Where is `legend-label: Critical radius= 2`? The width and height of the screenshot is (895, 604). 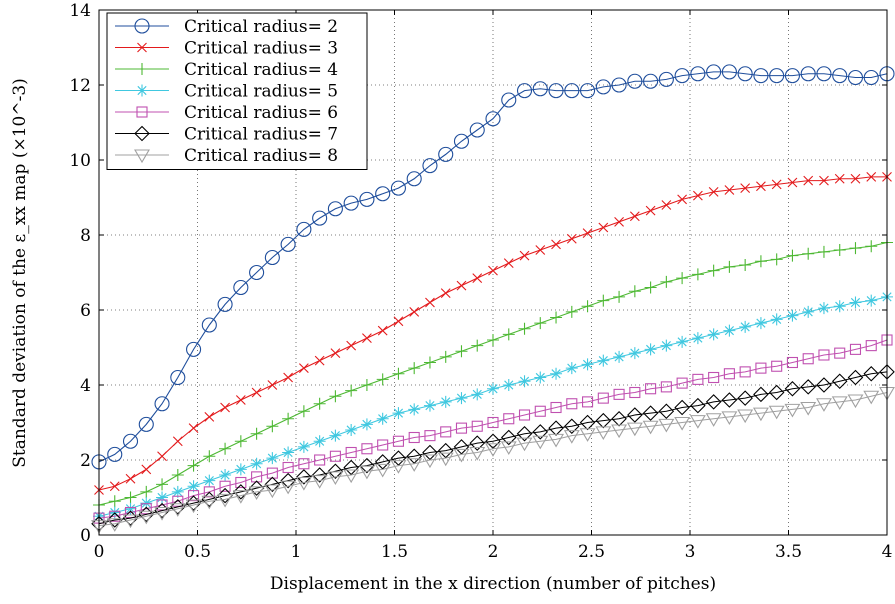 legend-label: Critical radius= 2 is located at coordinates (261, 27).